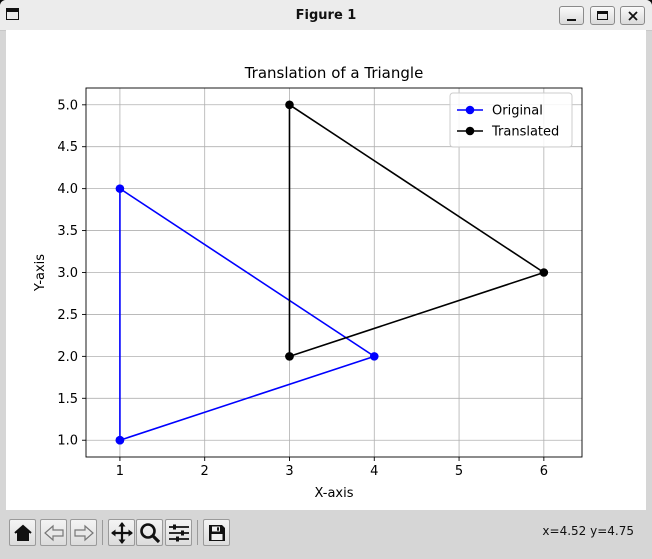  What do you see at coordinates (67, 147) in the screenshot?
I see `y-tick-label: 4.5` at bounding box center [67, 147].